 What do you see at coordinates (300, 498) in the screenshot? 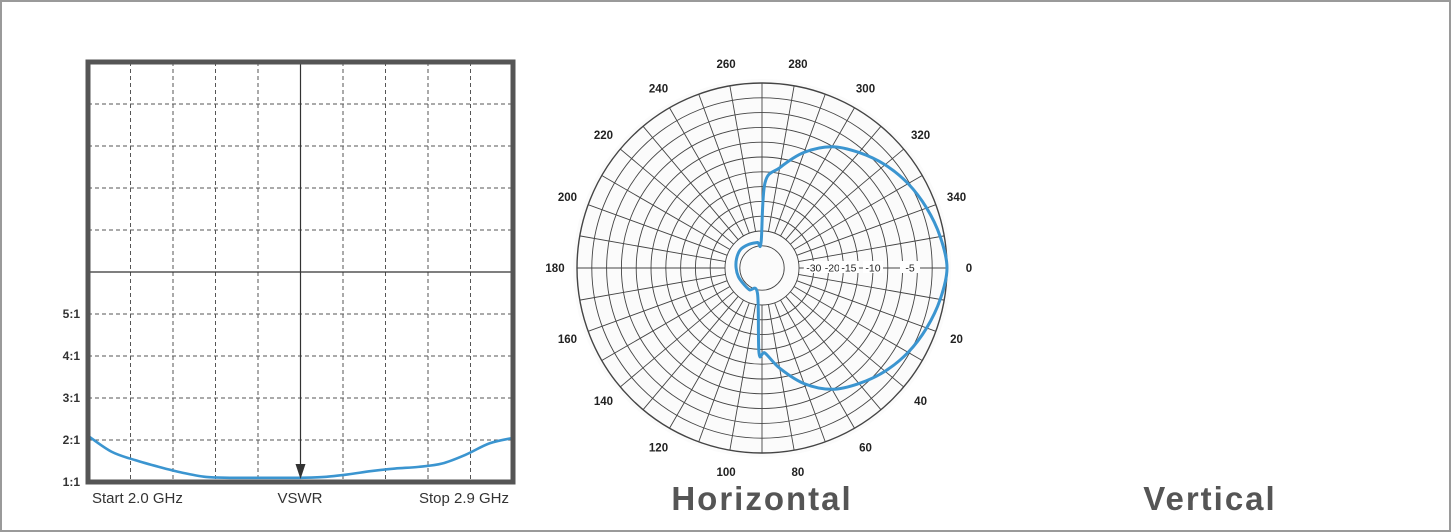
I see `vswr-title: VSWR` at bounding box center [300, 498].